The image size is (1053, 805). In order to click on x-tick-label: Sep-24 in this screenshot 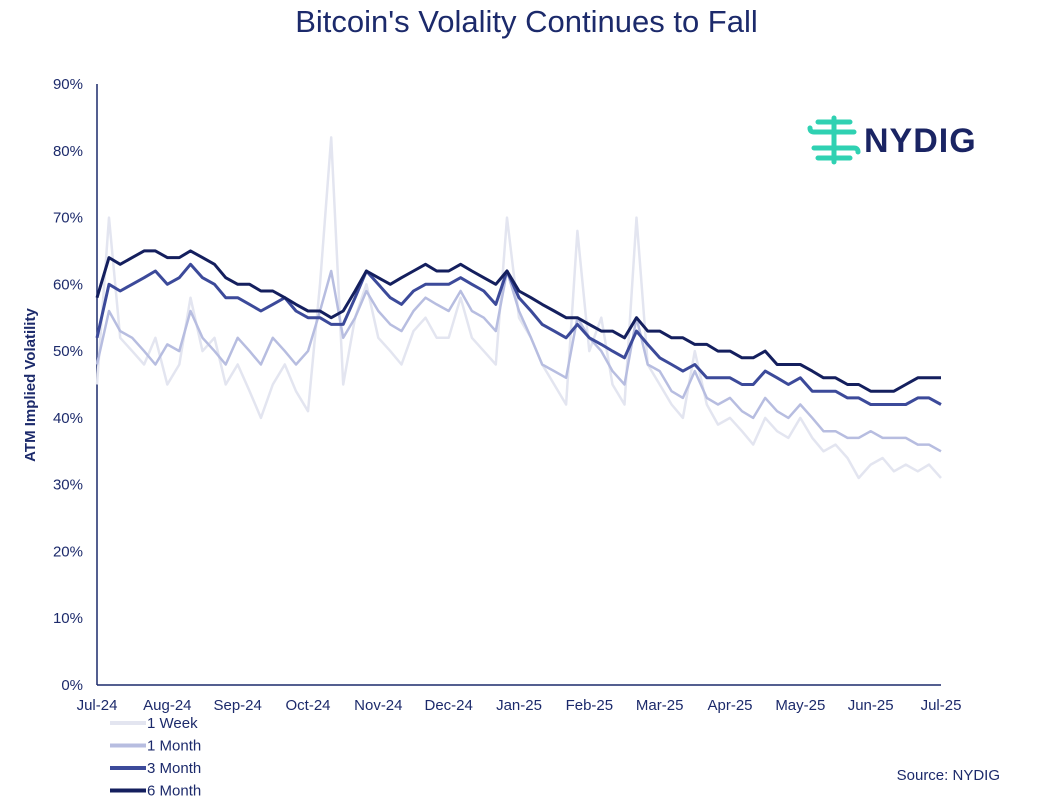, I will do `click(237, 705)`.